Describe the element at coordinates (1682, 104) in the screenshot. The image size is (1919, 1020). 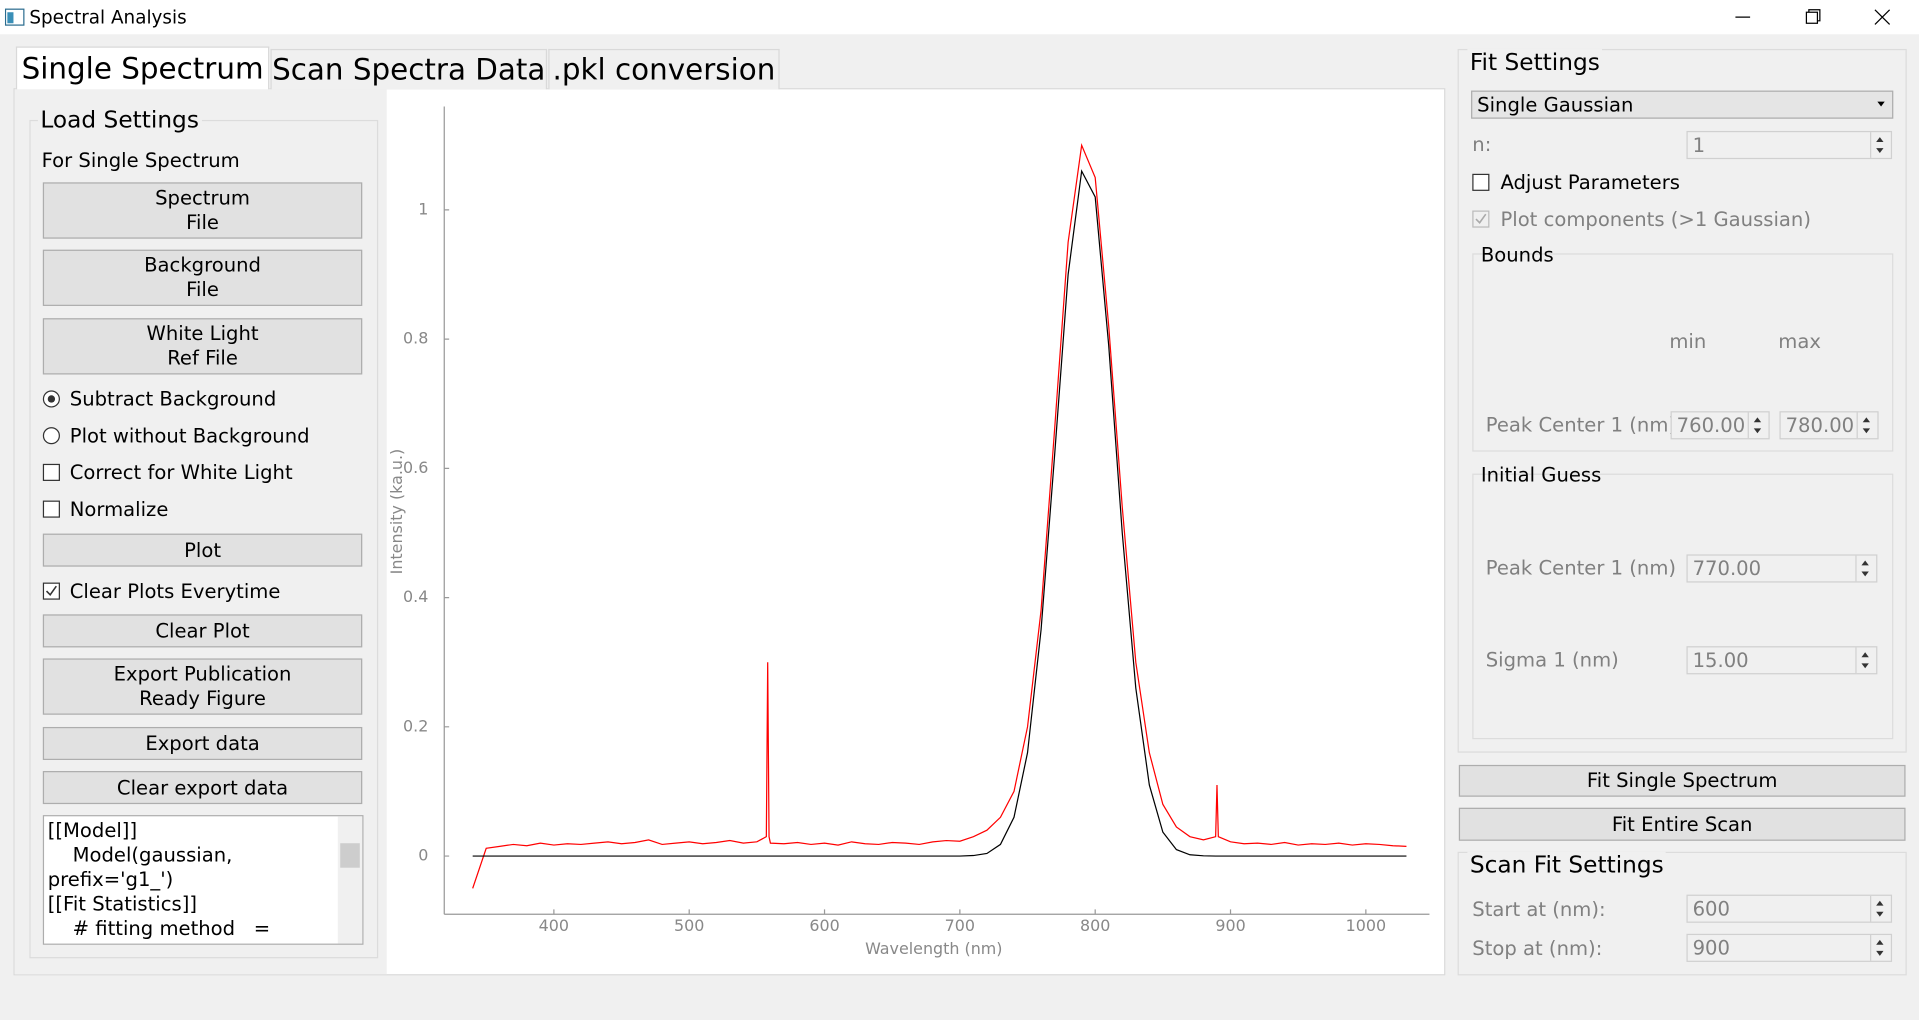
I see `model-combo: Single Gaussian` at that location.